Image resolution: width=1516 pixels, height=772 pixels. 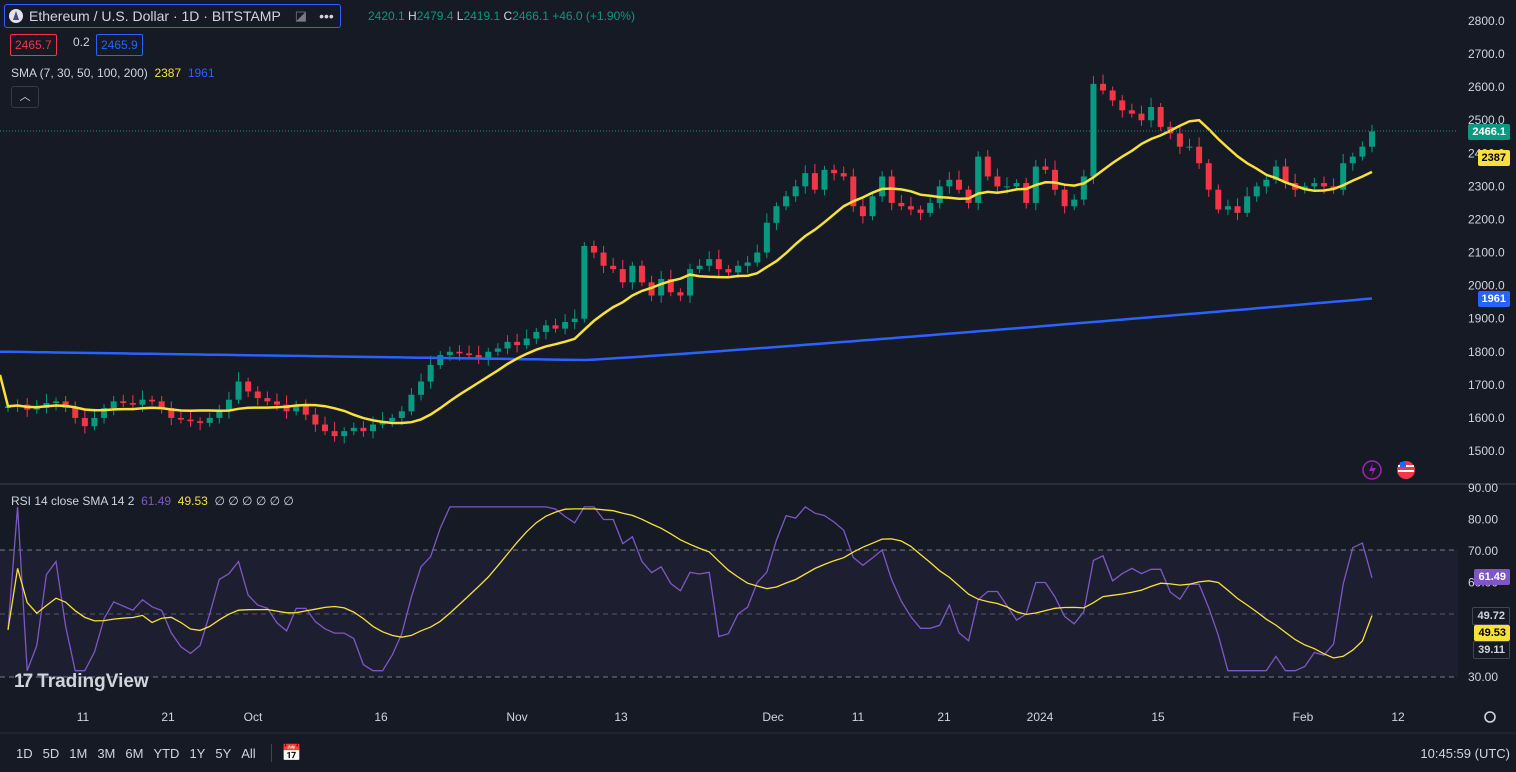 I want to click on price-tick-label: 1700.0, so click(x=1486, y=385).